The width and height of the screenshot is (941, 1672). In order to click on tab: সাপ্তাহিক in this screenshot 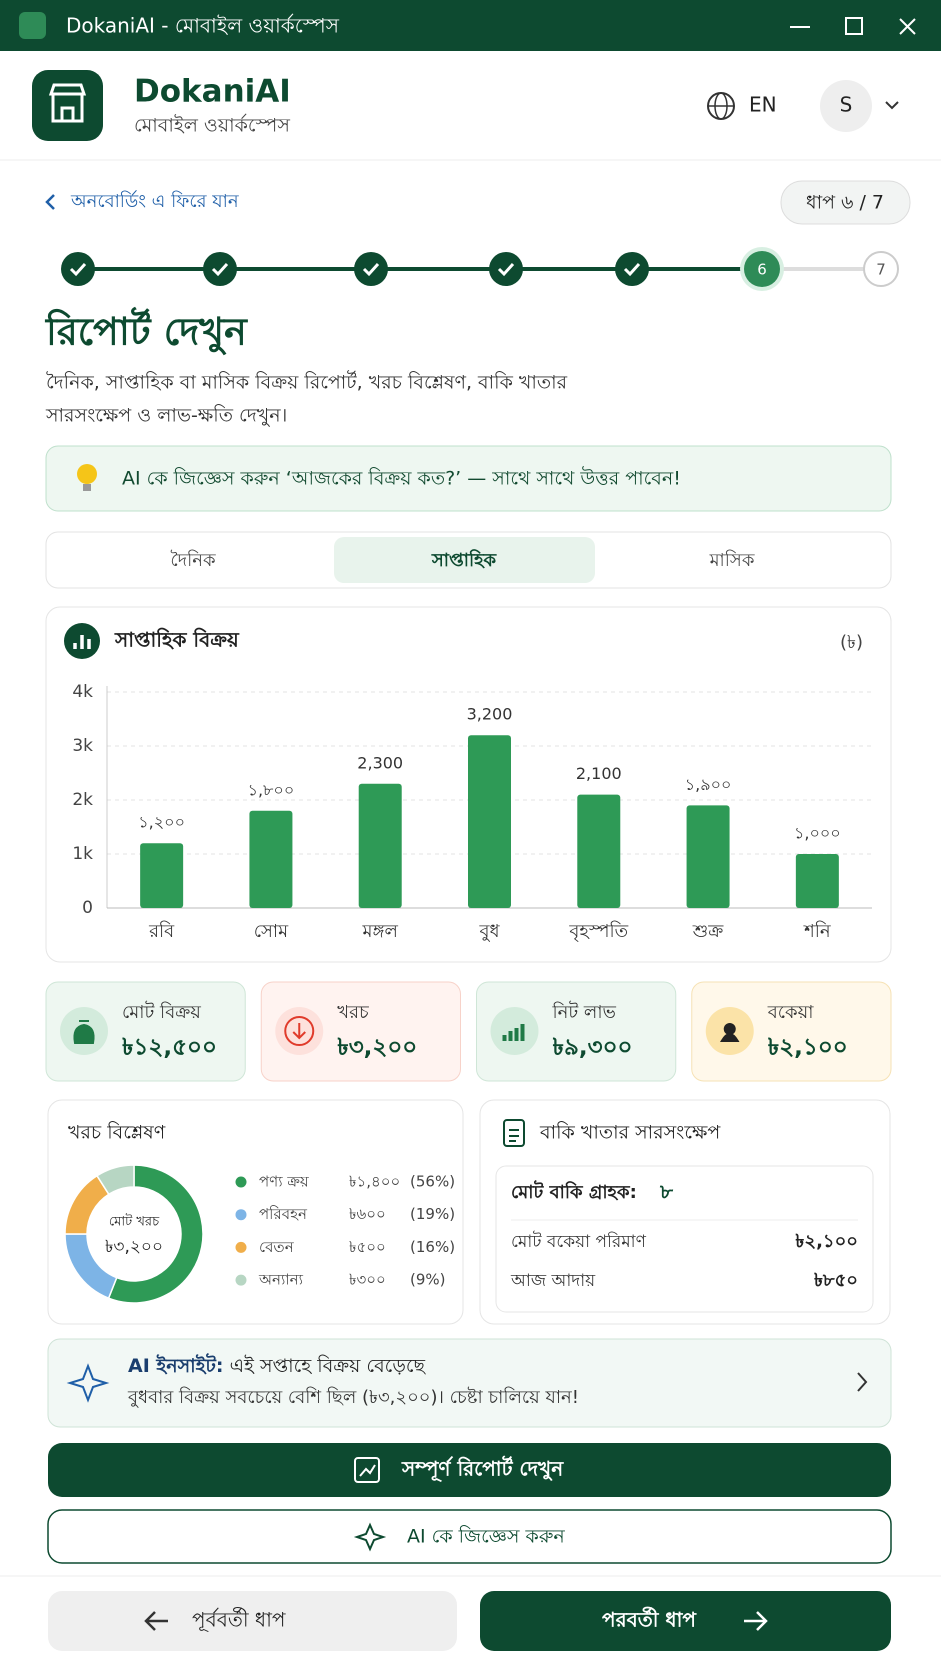, I will do `click(464, 560)`.